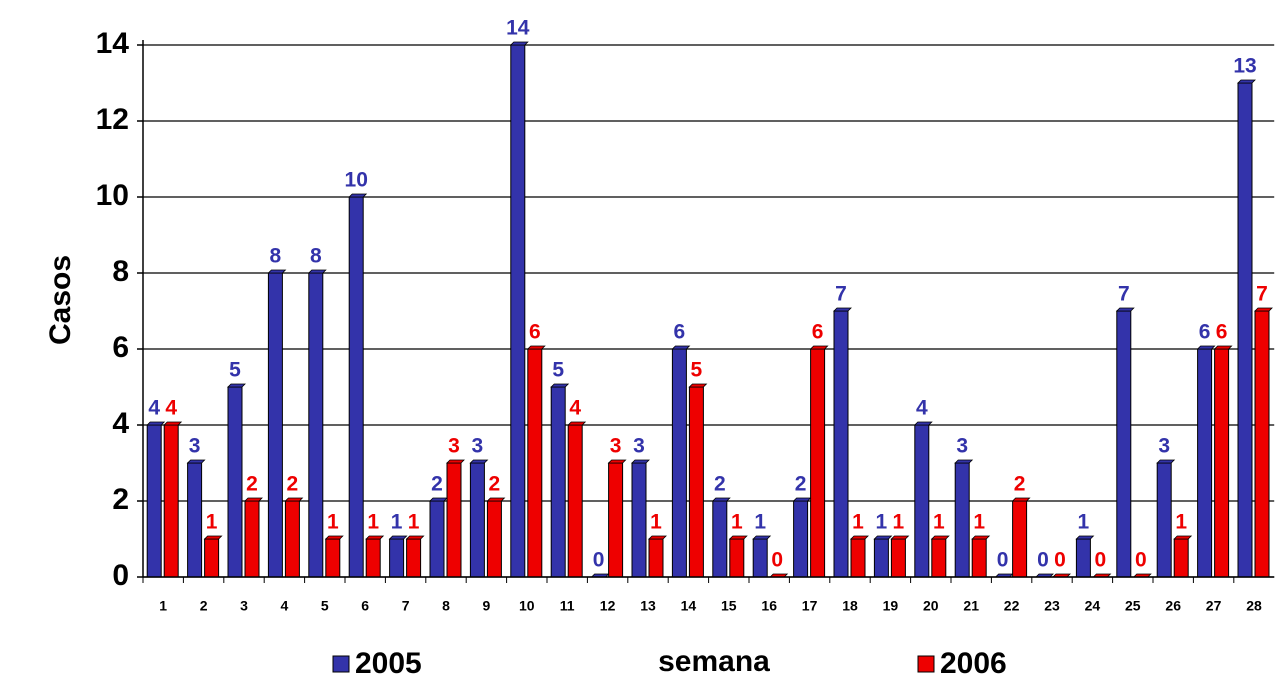 This screenshot has width=1280, height=683. Describe the element at coordinates (120, 499) in the screenshot. I see `y-tick-label: 2` at that location.